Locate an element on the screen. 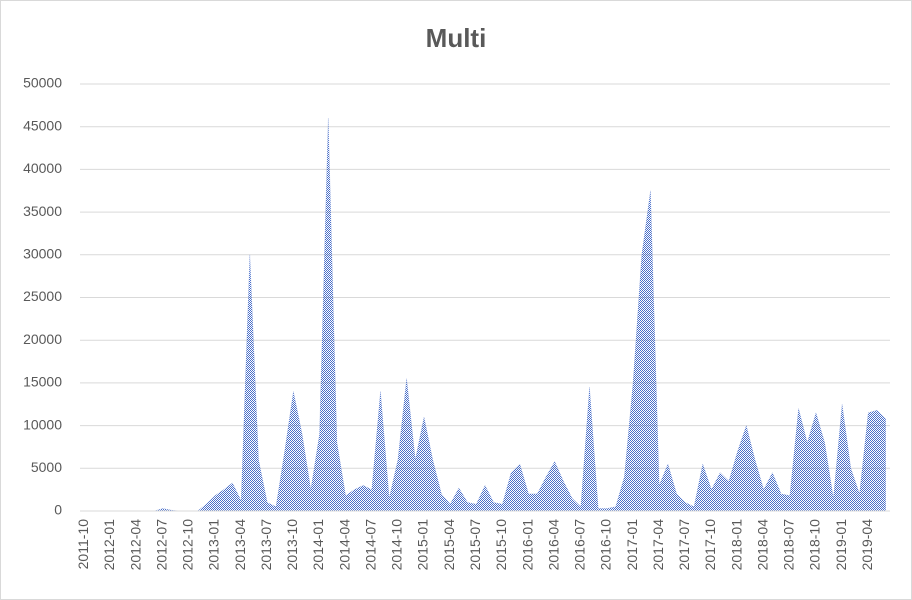 This screenshot has height=600, width=912. x-tick-label: 2012-01 is located at coordinates (109, 545).